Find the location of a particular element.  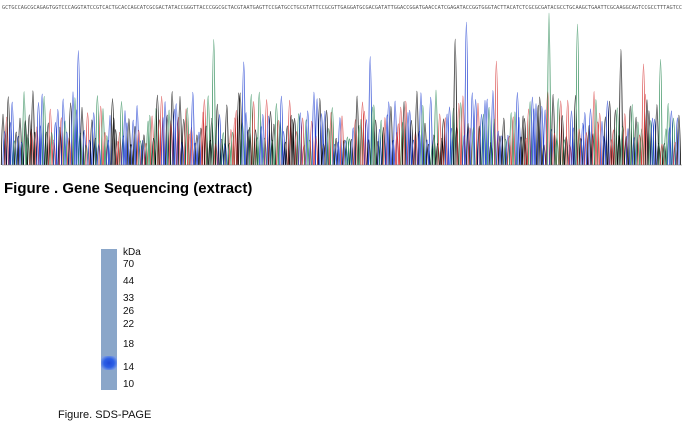

sds-page-gel: kDa 70 44 33 26 22 18 14 10 is located at coordinates (155, 320).